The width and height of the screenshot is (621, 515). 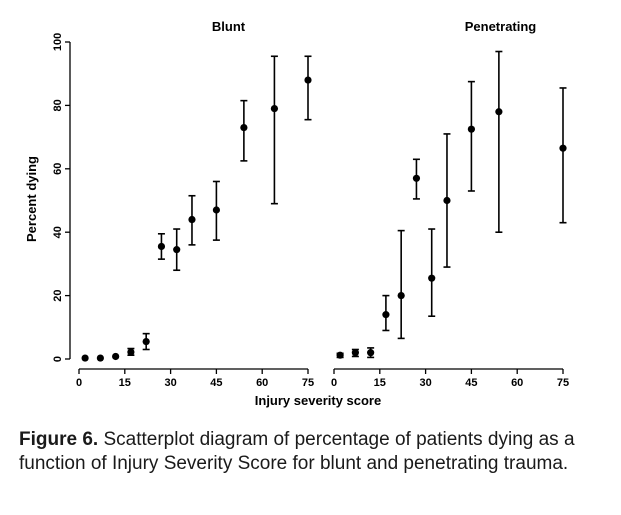 I want to click on y-tick-label-4: 80, so click(x=58, y=105).